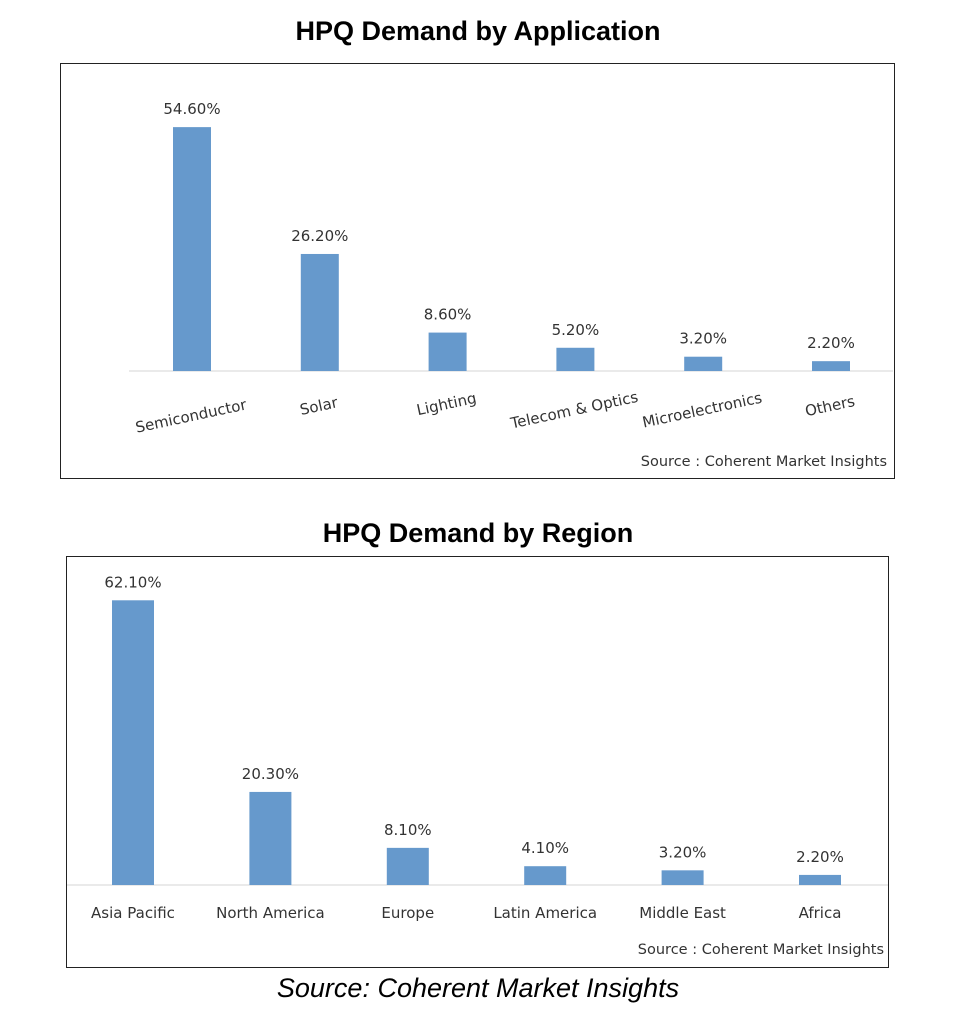  What do you see at coordinates (702, 410) in the screenshot?
I see `tick-label: Microelectronics` at bounding box center [702, 410].